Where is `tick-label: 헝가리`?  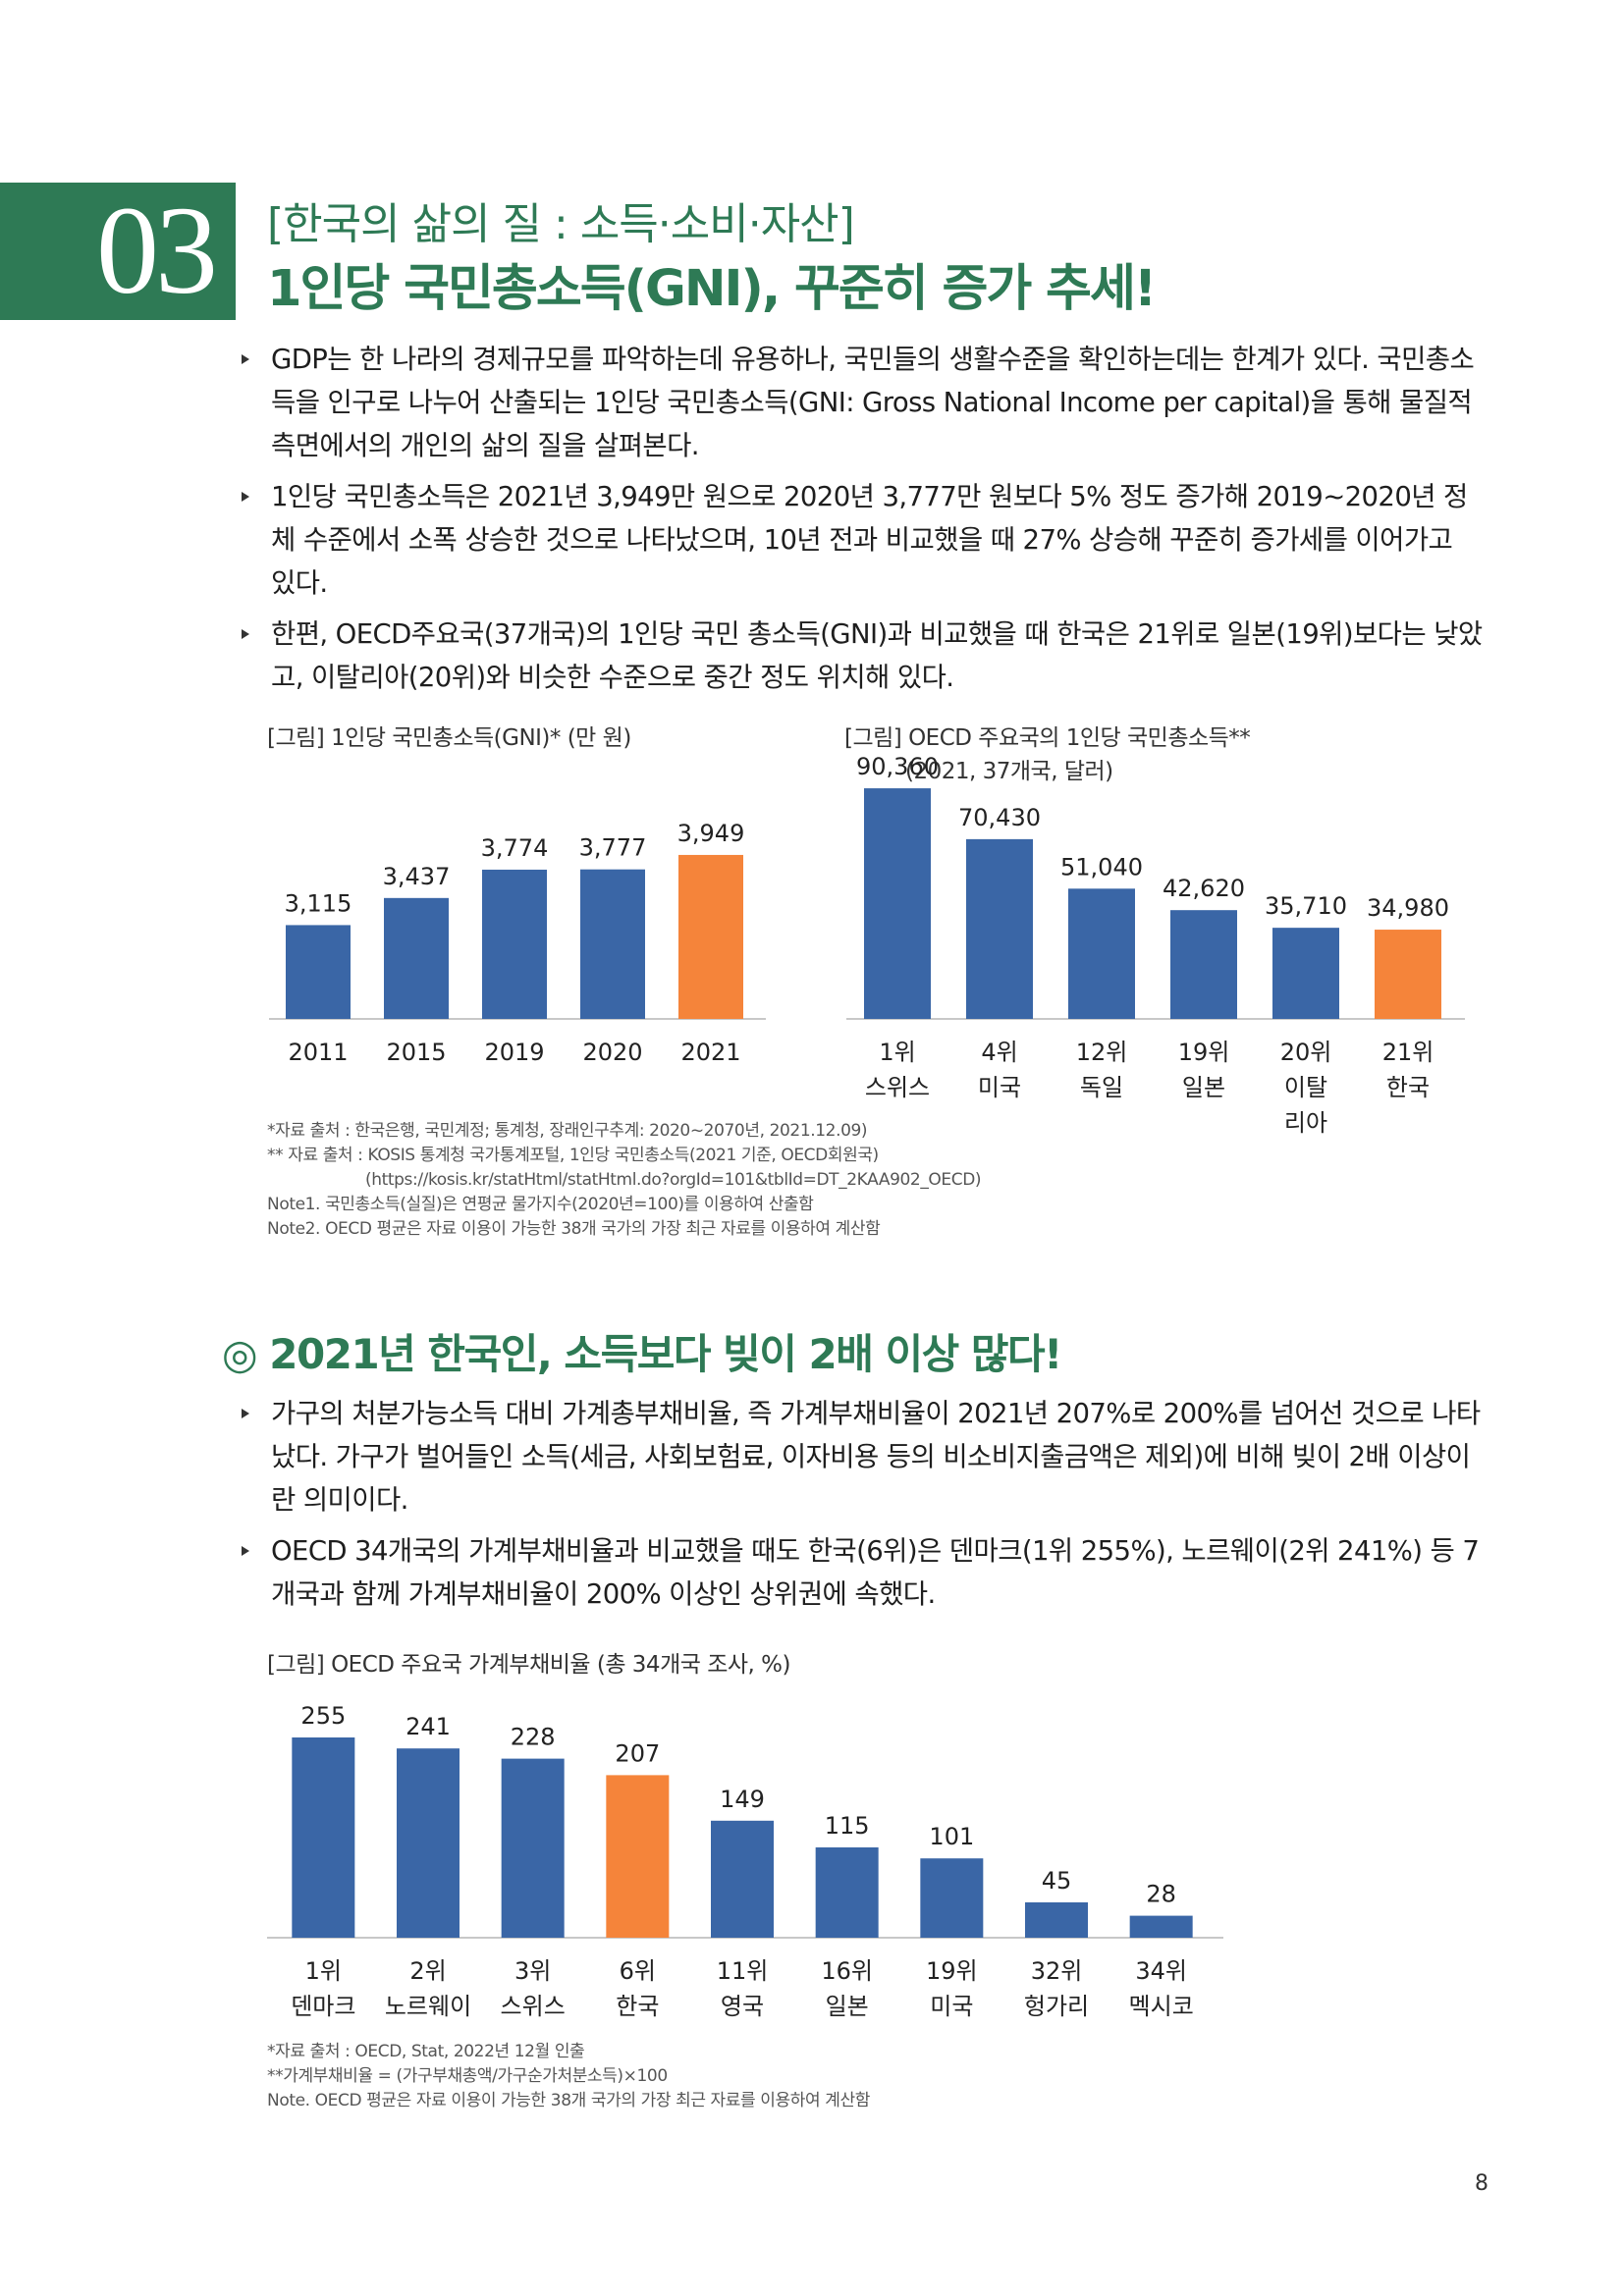
tick-label: 헝가리 is located at coordinates (1056, 2006).